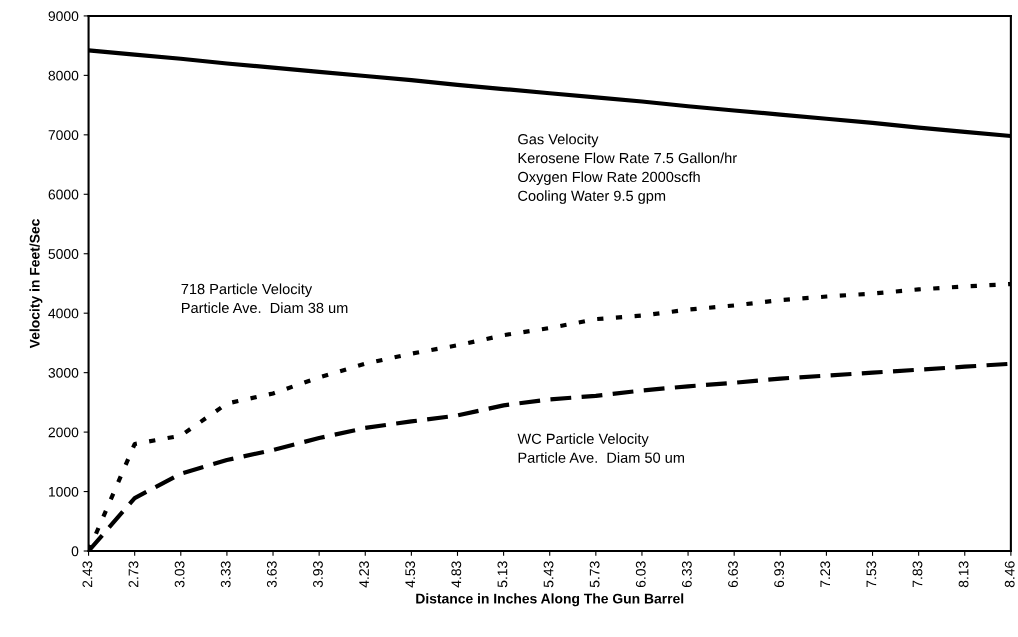  What do you see at coordinates (63, 135) in the screenshot?
I see `y-tick-label: 7000` at bounding box center [63, 135].